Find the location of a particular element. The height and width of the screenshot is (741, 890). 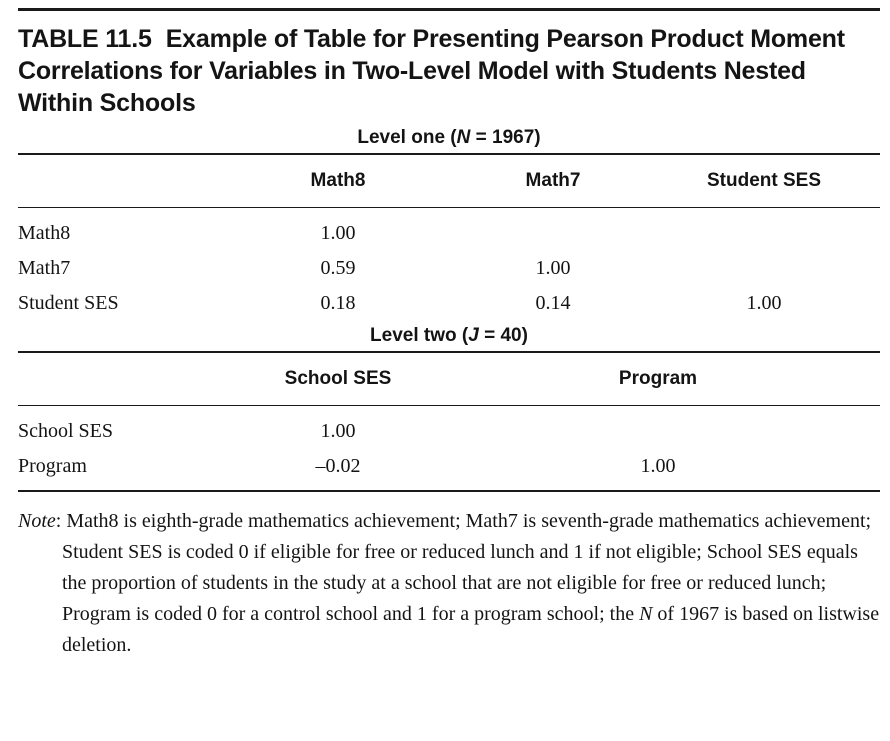

level-two-header-row: School SES Program is located at coordinates (449, 379).